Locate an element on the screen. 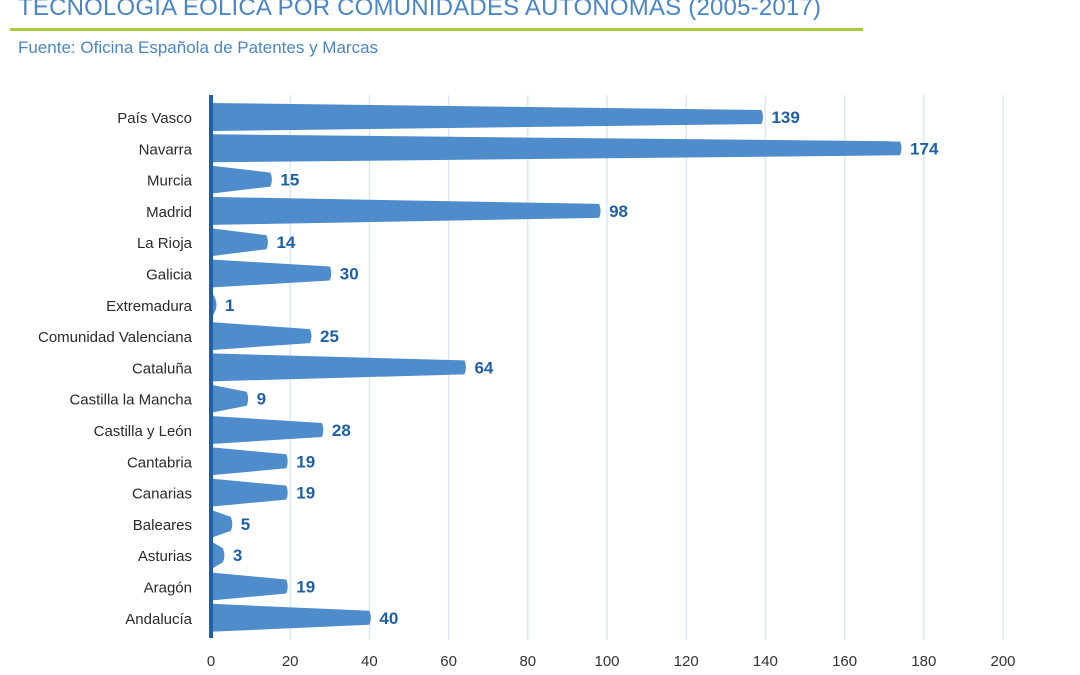 The height and width of the screenshot is (675, 1080). value-label: 15 is located at coordinates (289, 180).